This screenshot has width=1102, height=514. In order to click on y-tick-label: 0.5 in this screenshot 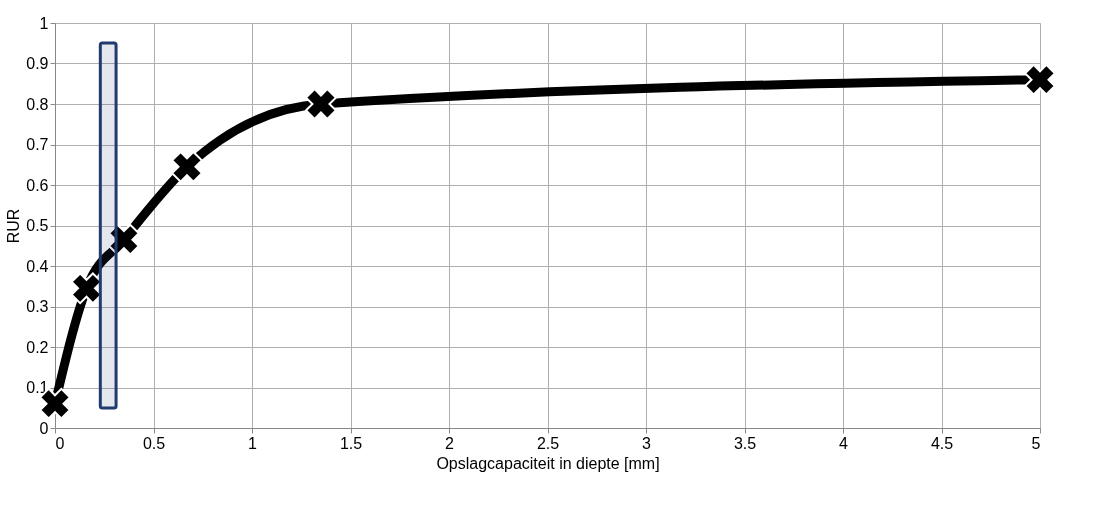, I will do `click(37, 225)`.